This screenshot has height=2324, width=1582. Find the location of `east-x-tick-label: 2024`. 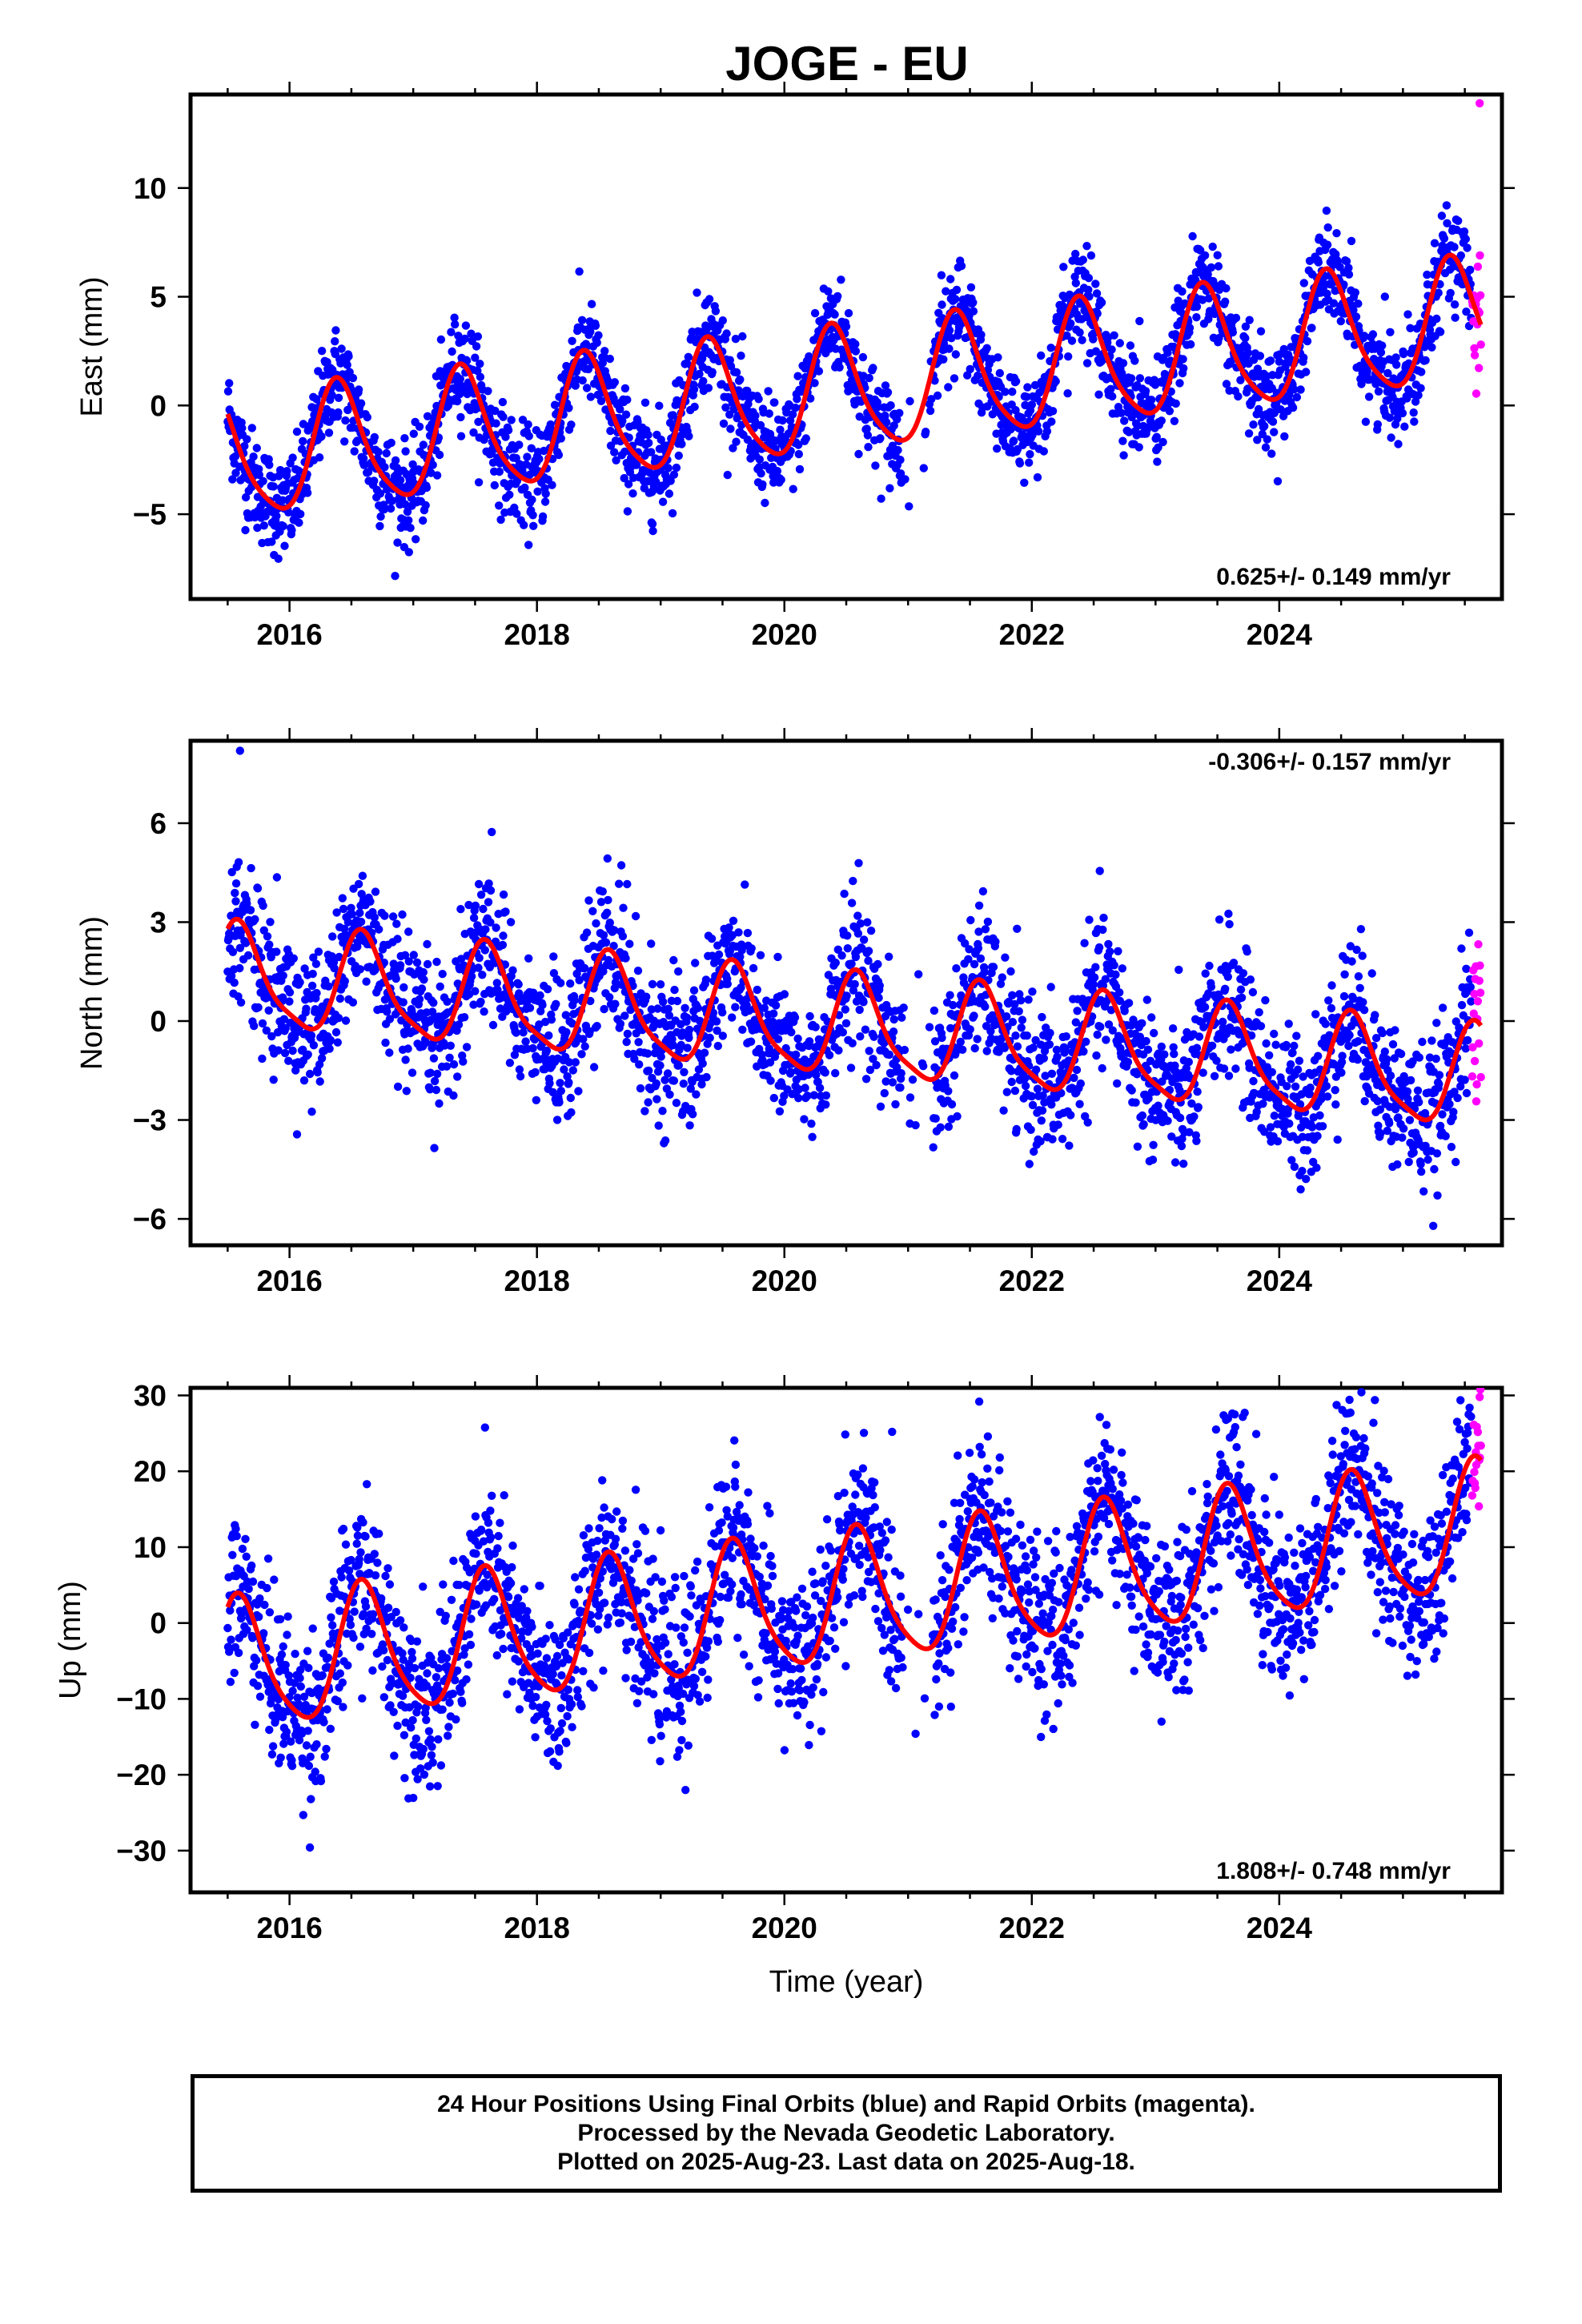

east-x-tick-label: 2024 is located at coordinates (1280, 634).